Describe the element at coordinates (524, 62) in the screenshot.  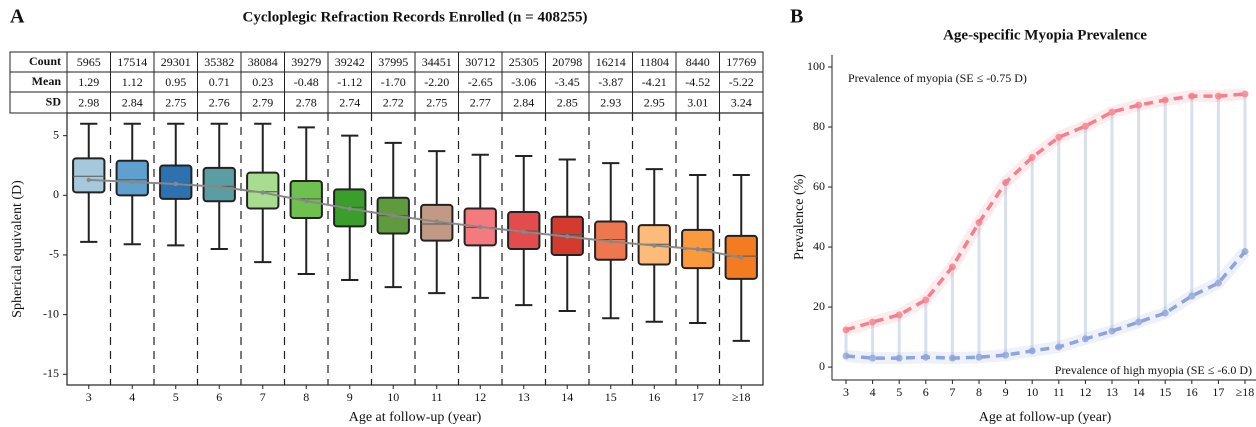
I see `table-value: 25305` at that location.